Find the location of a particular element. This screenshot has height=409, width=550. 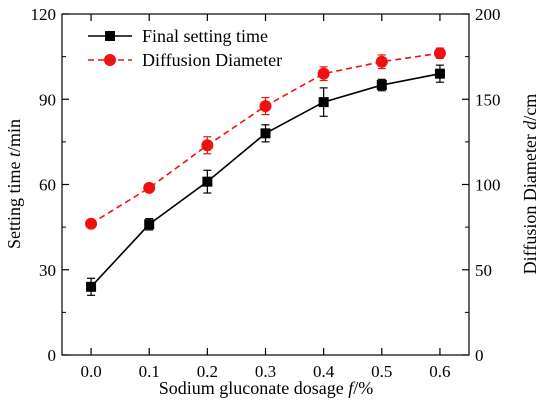

y-left-tick-label: 60 is located at coordinates (47, 185).